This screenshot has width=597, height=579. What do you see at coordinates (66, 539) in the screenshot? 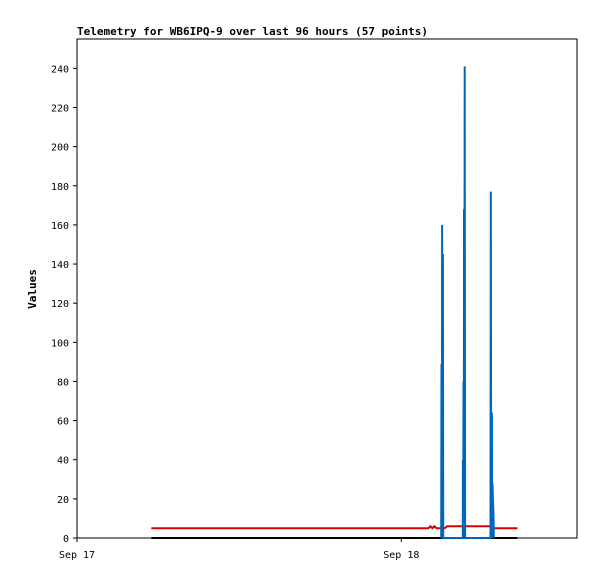
I see `y-tick-label: 0` at bounding box center [66, 539].